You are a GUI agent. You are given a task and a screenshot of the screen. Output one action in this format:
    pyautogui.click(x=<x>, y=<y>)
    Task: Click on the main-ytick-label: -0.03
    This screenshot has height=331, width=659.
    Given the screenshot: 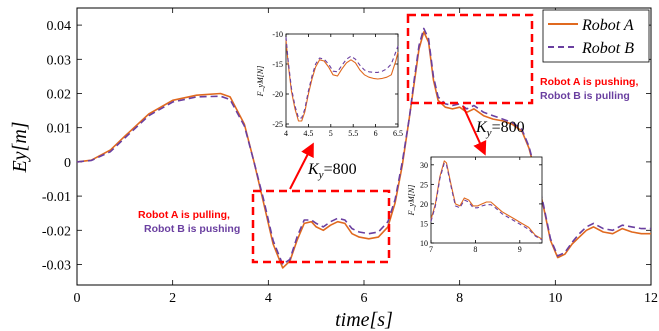 What is the action you would take?
    pyautogui.click(x=56, y=265)
    